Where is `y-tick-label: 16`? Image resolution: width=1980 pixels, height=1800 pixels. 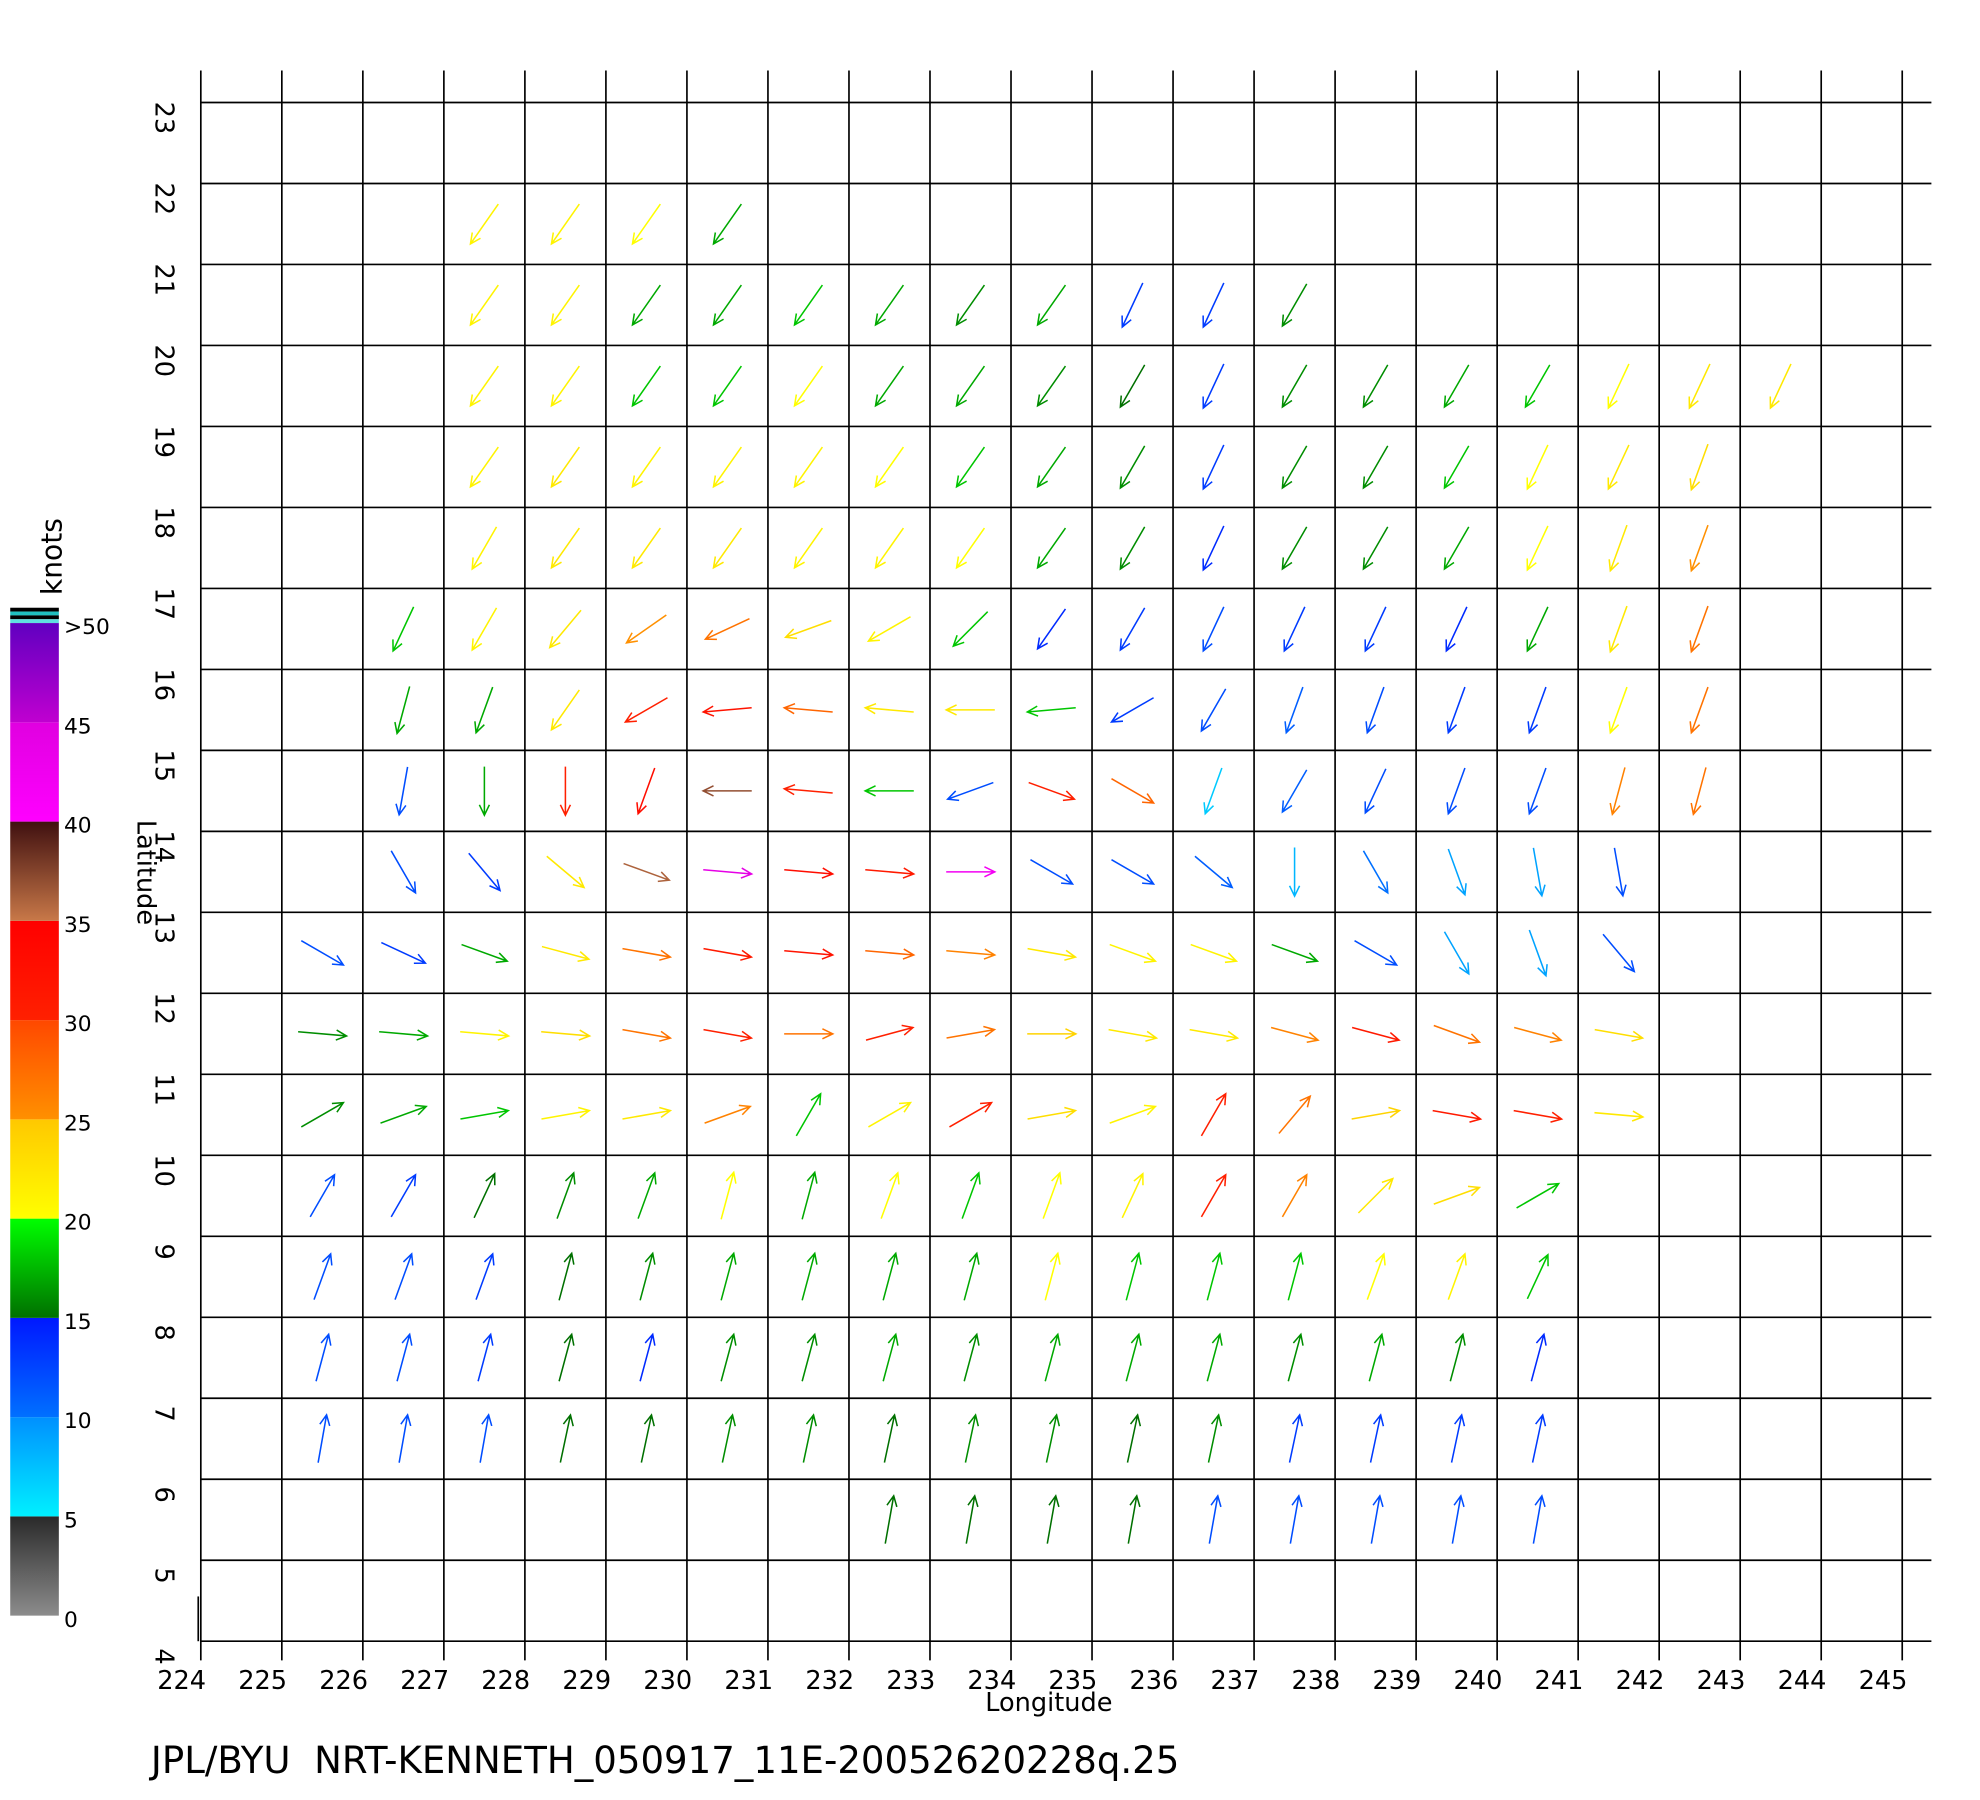 y-tick-label: 16 is located at coordinates (163, 684).